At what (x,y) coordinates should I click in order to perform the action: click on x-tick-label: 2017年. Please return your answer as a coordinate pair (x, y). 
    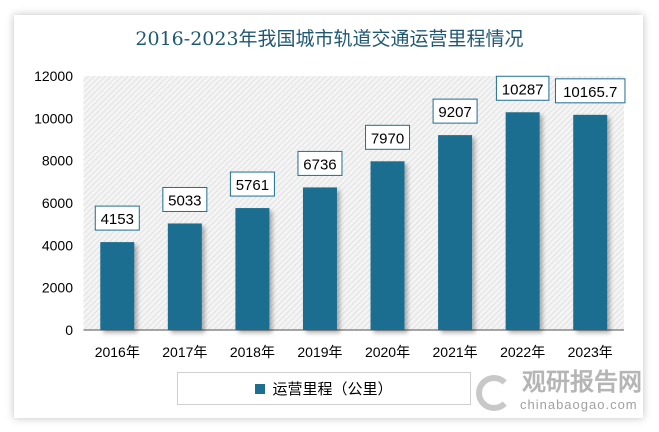
    Looking at the image, I should click on (184, 352).